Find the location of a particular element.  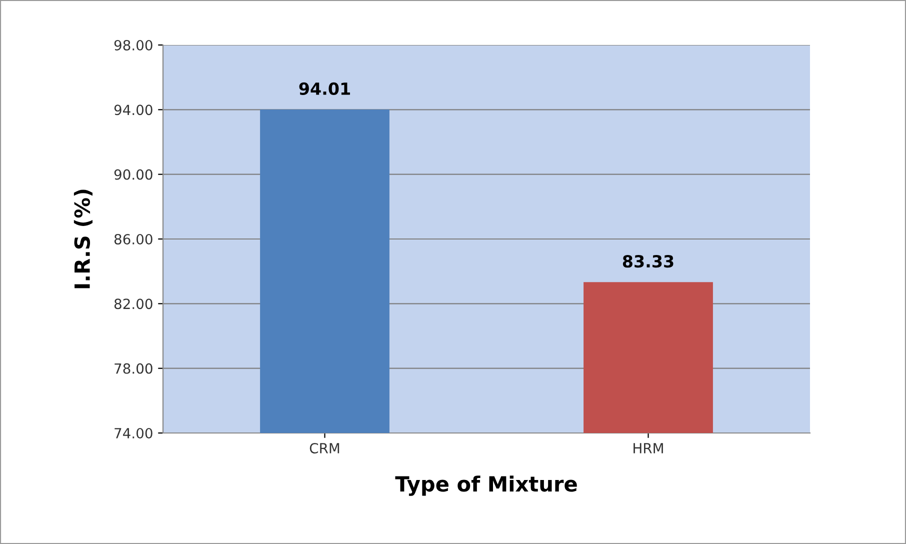

data-label: 94.01 is located at coordinates (324, 88).